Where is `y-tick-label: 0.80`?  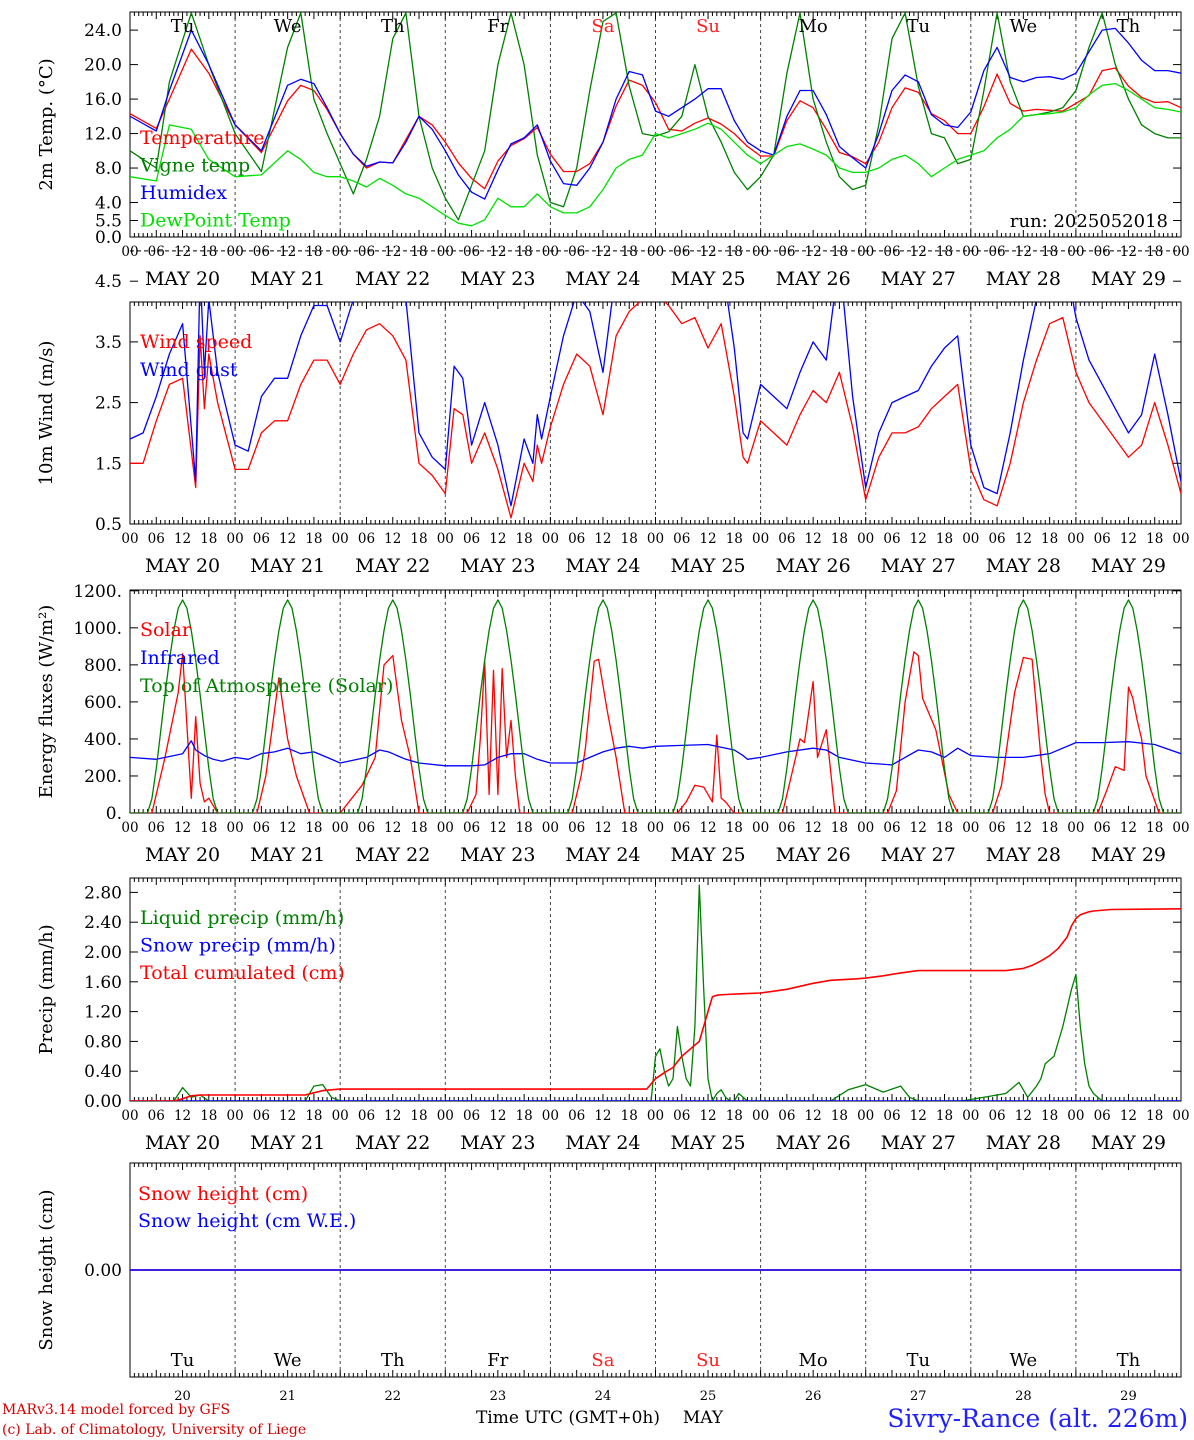 y-tick-label: 0.80 is located at coordinates (103, 1042).